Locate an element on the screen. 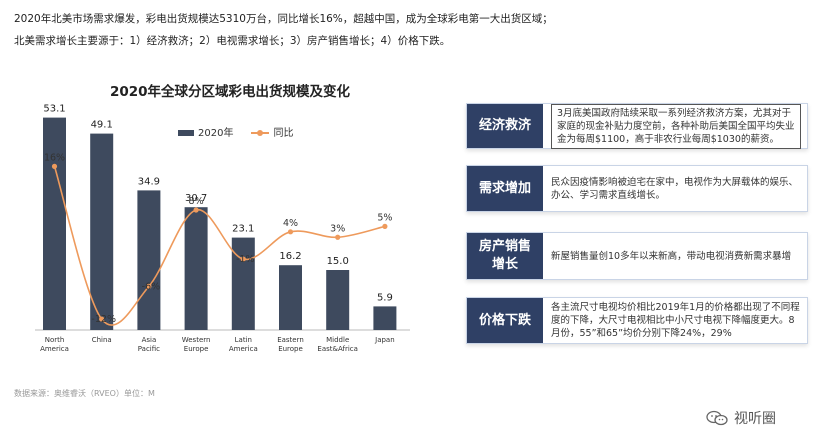  category-tick-label: Middle East&Africa is located at coordinates (337, 344).